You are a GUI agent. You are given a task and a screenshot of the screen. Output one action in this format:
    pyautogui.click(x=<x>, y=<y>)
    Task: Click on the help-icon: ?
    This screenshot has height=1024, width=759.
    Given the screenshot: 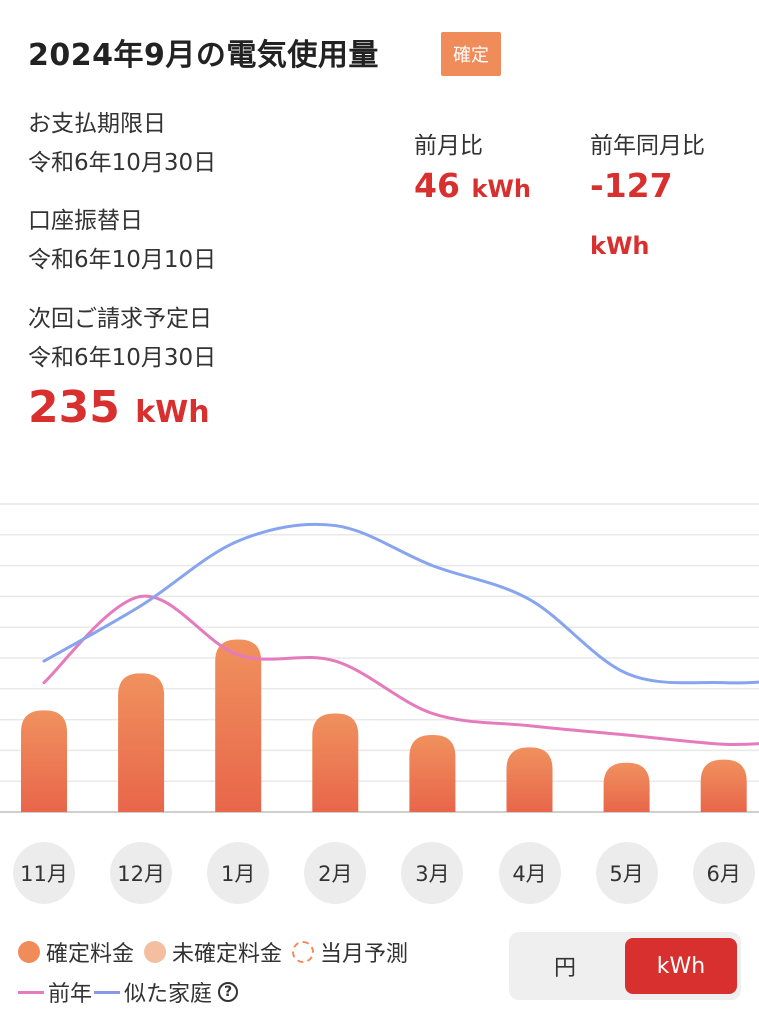 What is the action you would take?
    pyautogui.click(x=228, y=992)
    